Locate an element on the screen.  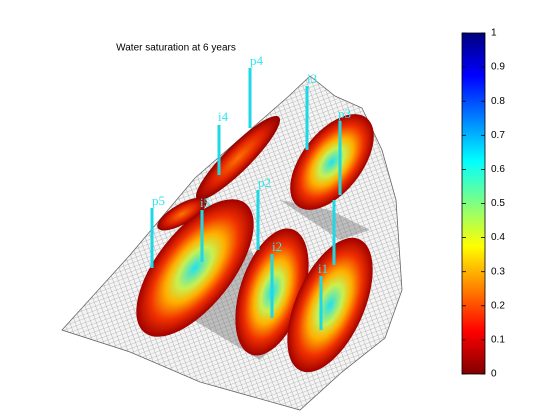
well-label: p4 is located at coordinates (257, 60).